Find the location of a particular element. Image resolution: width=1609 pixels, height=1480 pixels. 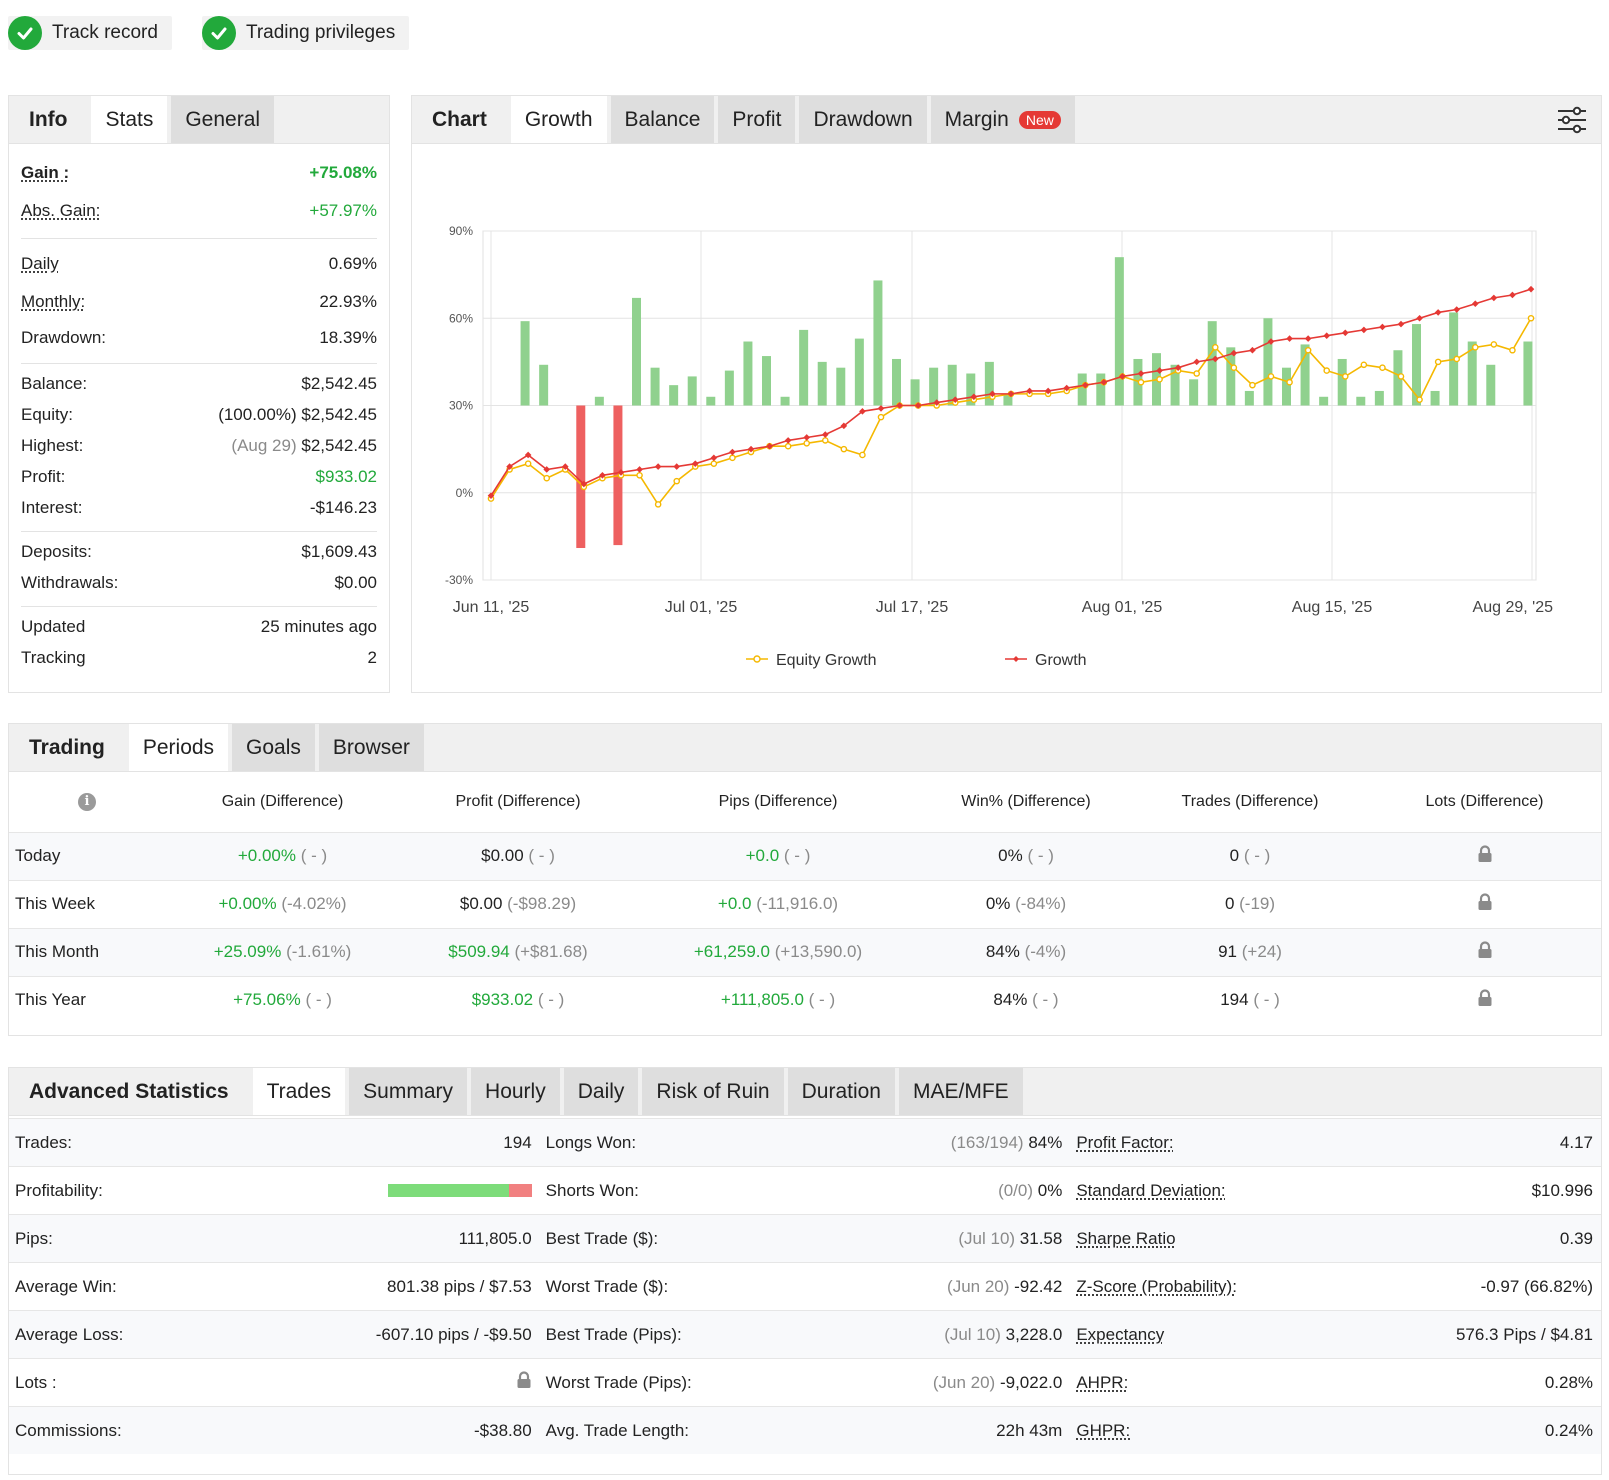

trades-diff: (+24) is located at coordinates (1261, 951).